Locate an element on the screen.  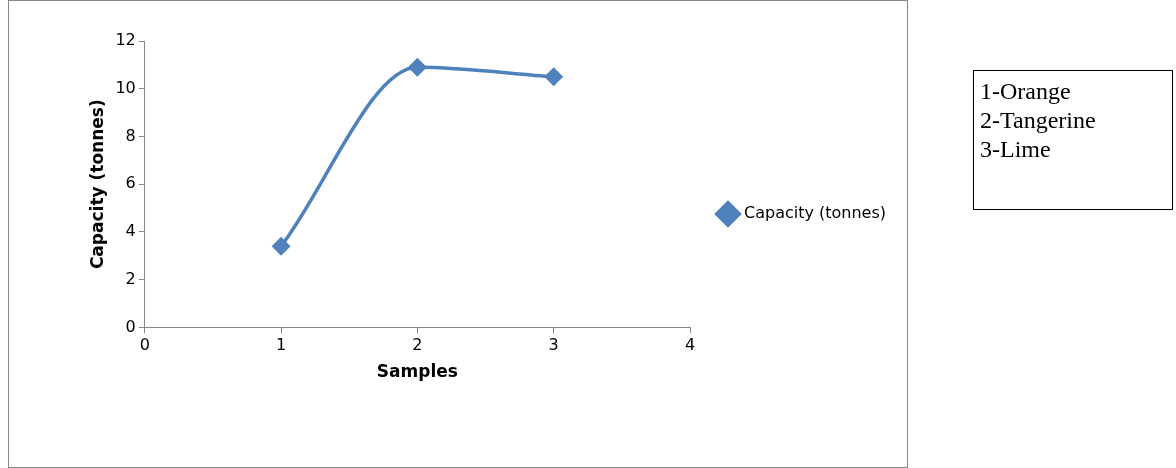
y-tick-label: 2 is located at coordinates (130, 278).